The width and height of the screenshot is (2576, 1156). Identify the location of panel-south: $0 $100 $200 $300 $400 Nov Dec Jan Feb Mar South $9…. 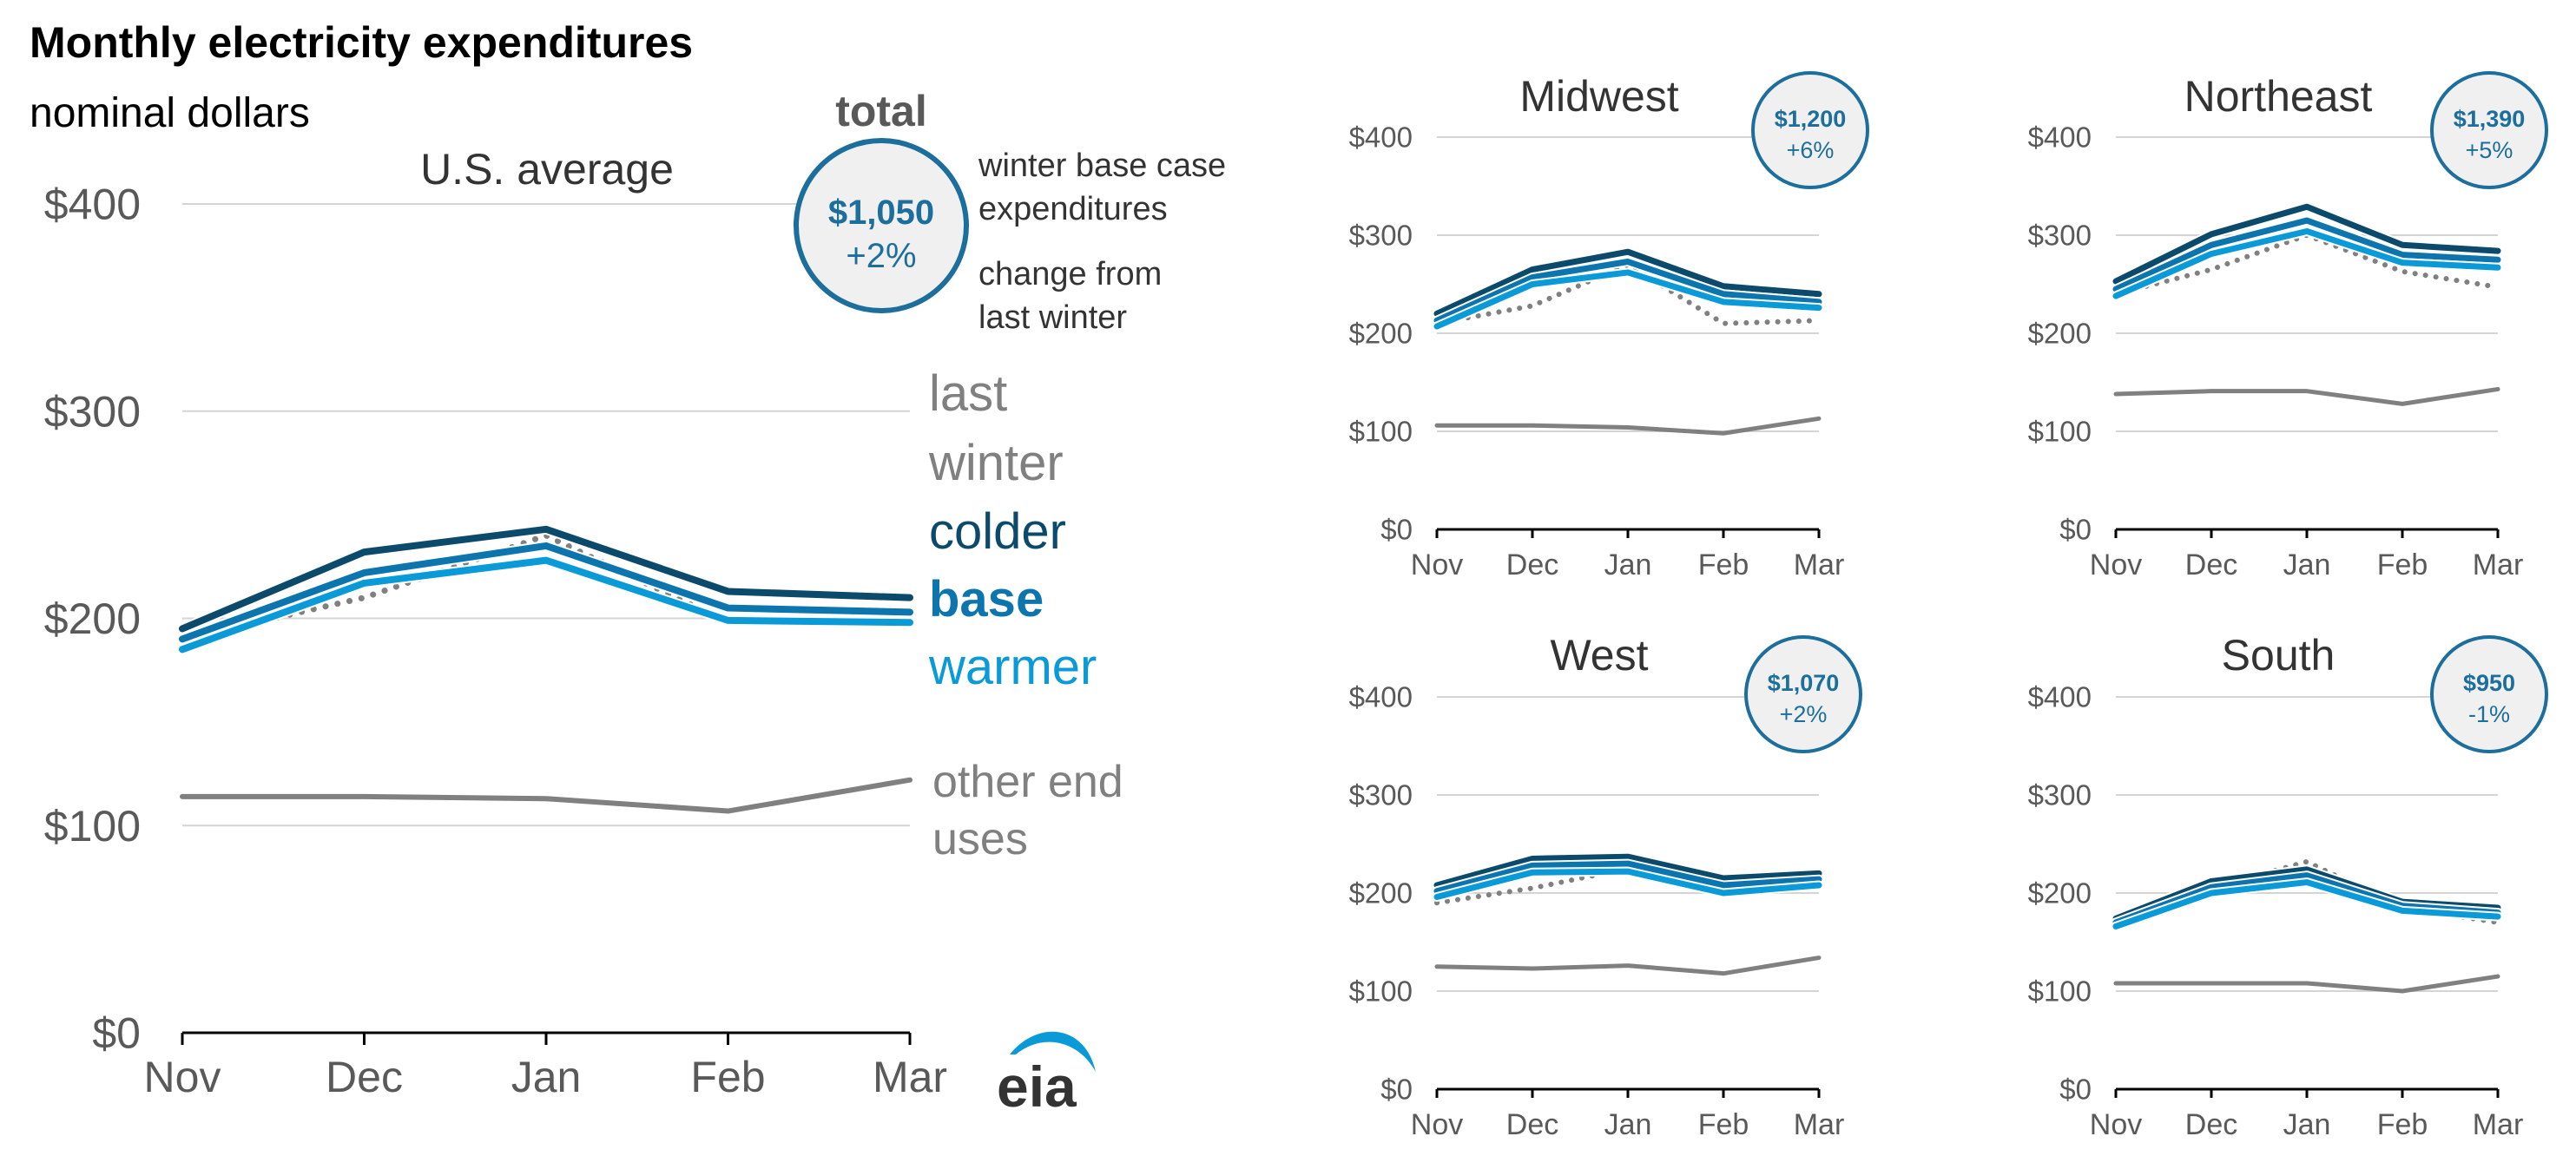
(2288, 886).